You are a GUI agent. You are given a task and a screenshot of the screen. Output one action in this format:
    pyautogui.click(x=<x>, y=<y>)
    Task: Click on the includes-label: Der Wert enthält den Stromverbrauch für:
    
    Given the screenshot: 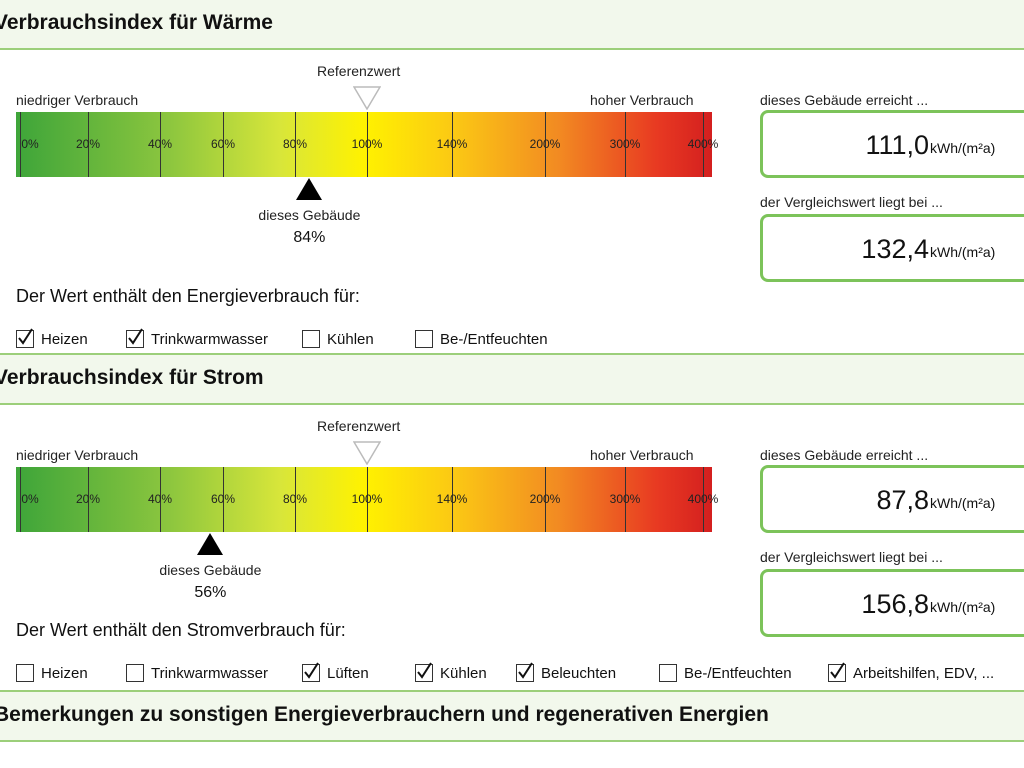 What is the action you would take?
    pyautogui.click(x=181, y=630)
    